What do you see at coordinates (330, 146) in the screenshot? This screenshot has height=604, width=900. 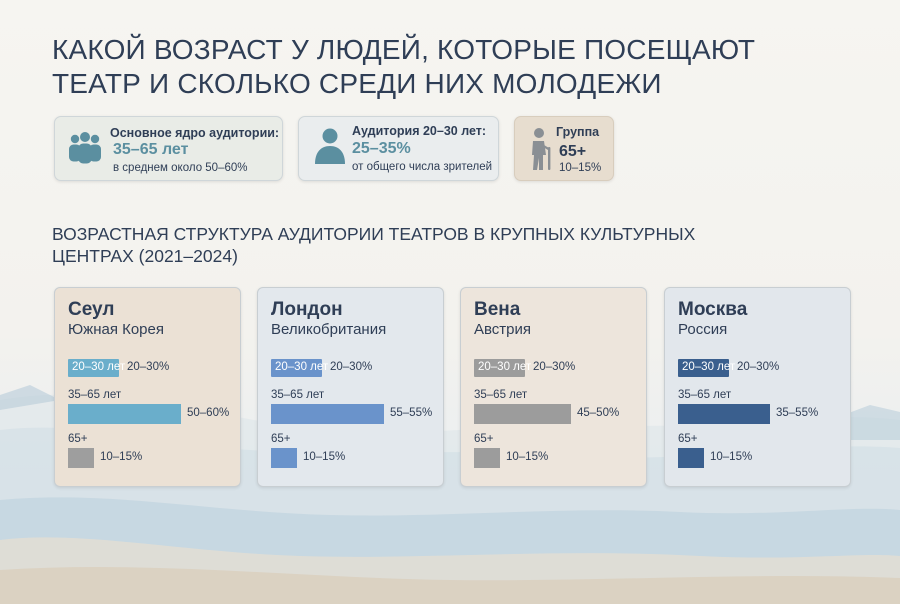 I see `person-icon` at bounding box center [330, 146].